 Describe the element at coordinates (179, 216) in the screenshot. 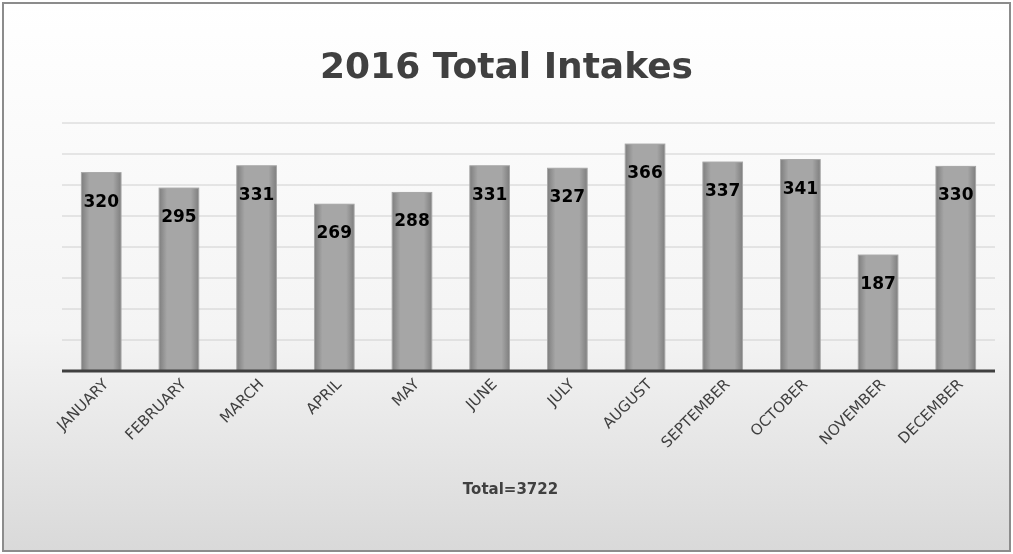

I see `data-label: 295` at that location.